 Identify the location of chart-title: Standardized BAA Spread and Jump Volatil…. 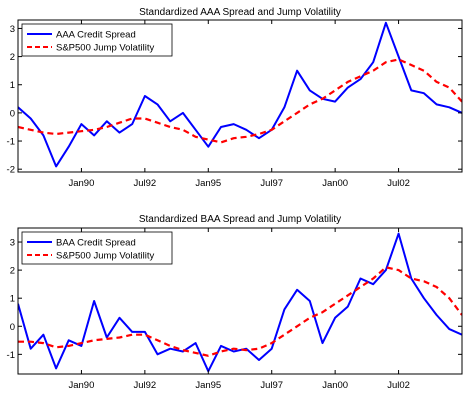
(240, 219).